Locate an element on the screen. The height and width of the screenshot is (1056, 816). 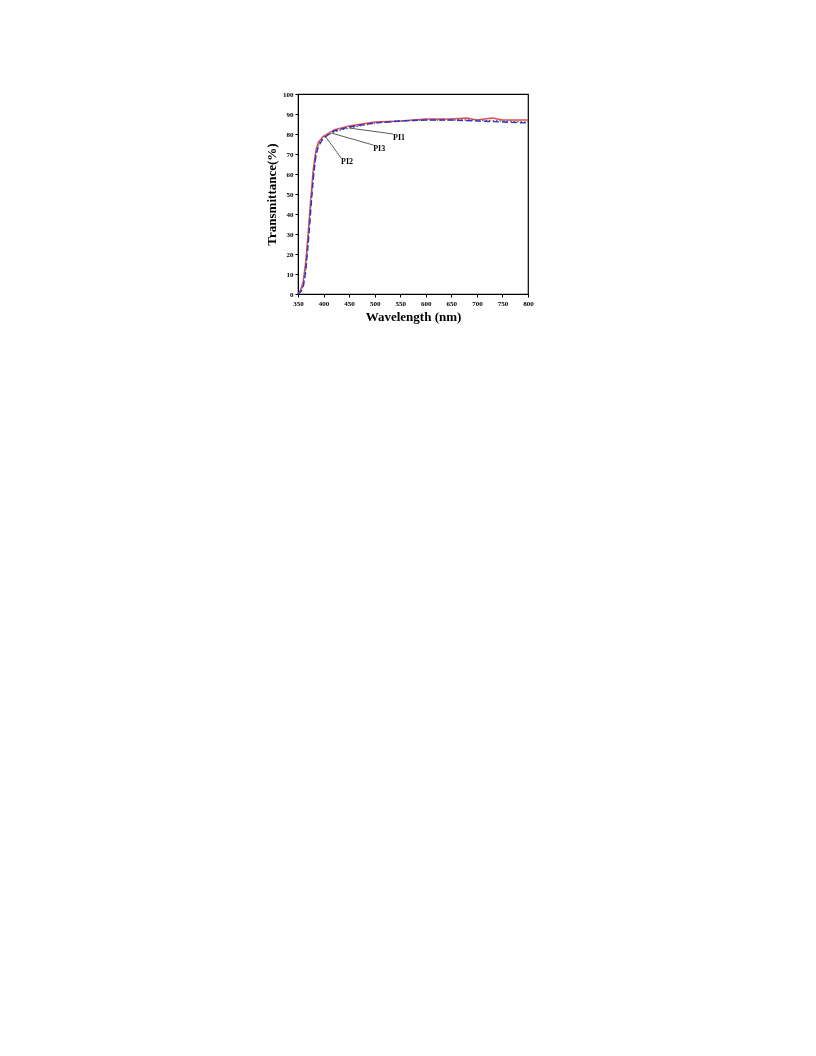
annotation: PI3 is located at coordinates (379, 148).